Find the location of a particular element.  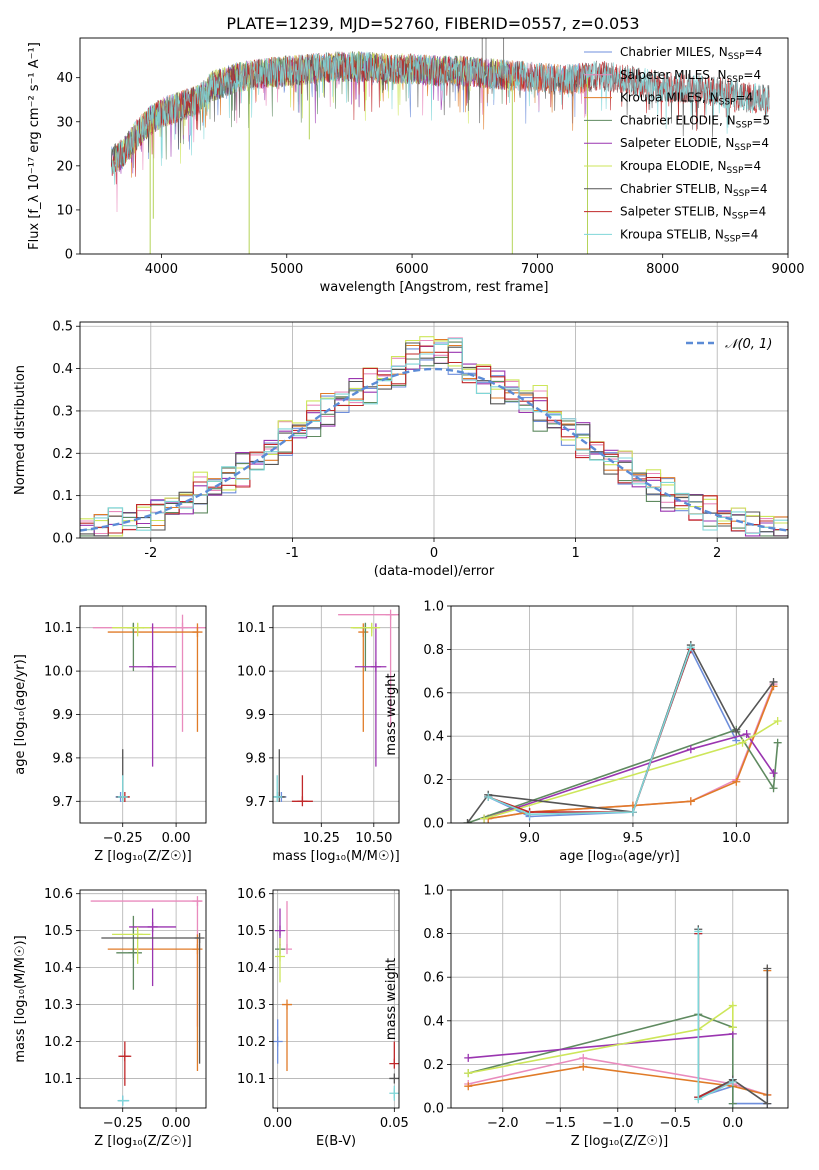

x-tick-label: 9.0 is located at coordinates (529, 838).